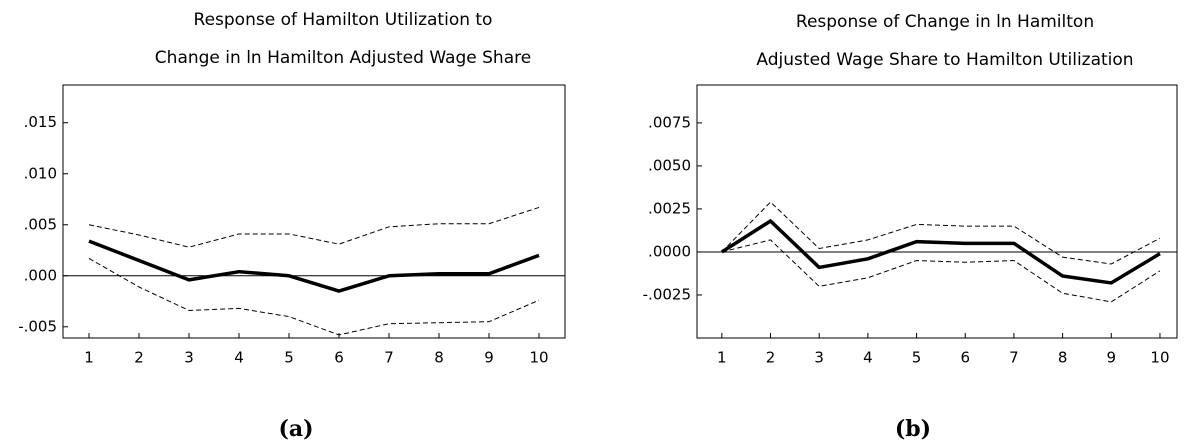 This screenshot has width=1189, height=444. Describe the element at coordinates (40, 224) in the screenshot. I see `y-tick-label: .005` at that location.